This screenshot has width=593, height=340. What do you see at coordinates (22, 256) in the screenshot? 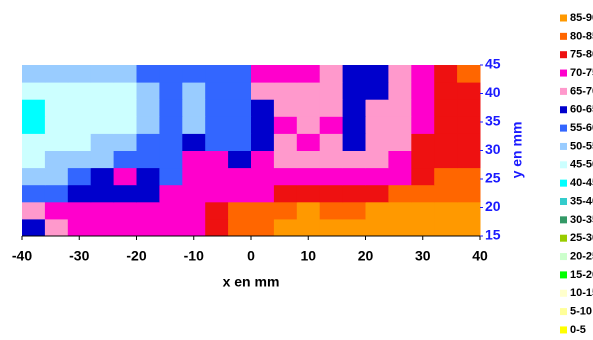
I see `x-tick-label: -40` at bounding box center [22, 256].